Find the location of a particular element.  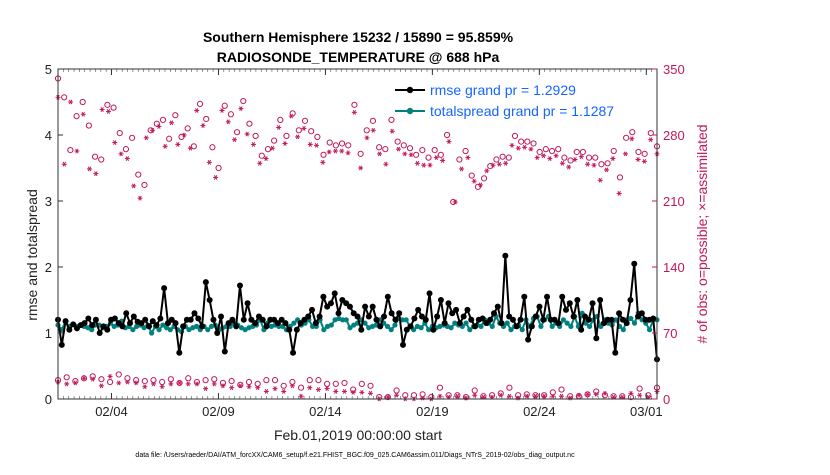

y-tick-label: 1 is located at coordinates (48, 333).